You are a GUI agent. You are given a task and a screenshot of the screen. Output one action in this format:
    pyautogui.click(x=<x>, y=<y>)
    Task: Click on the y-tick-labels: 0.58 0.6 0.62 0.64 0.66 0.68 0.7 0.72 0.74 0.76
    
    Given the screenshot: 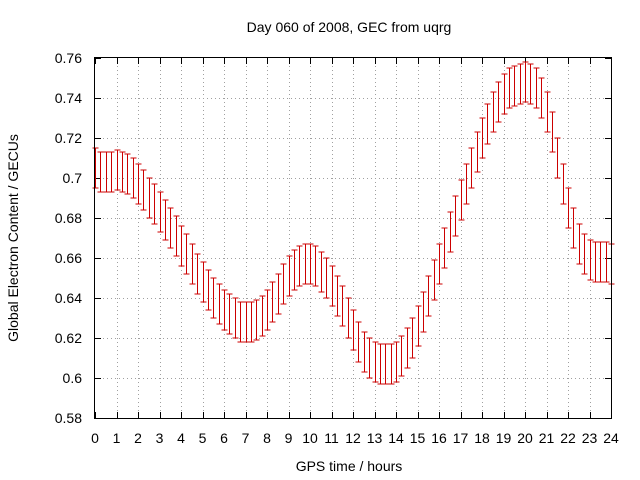 What is the action you would take?
    pyautogui.click(x=68, y=238)
    